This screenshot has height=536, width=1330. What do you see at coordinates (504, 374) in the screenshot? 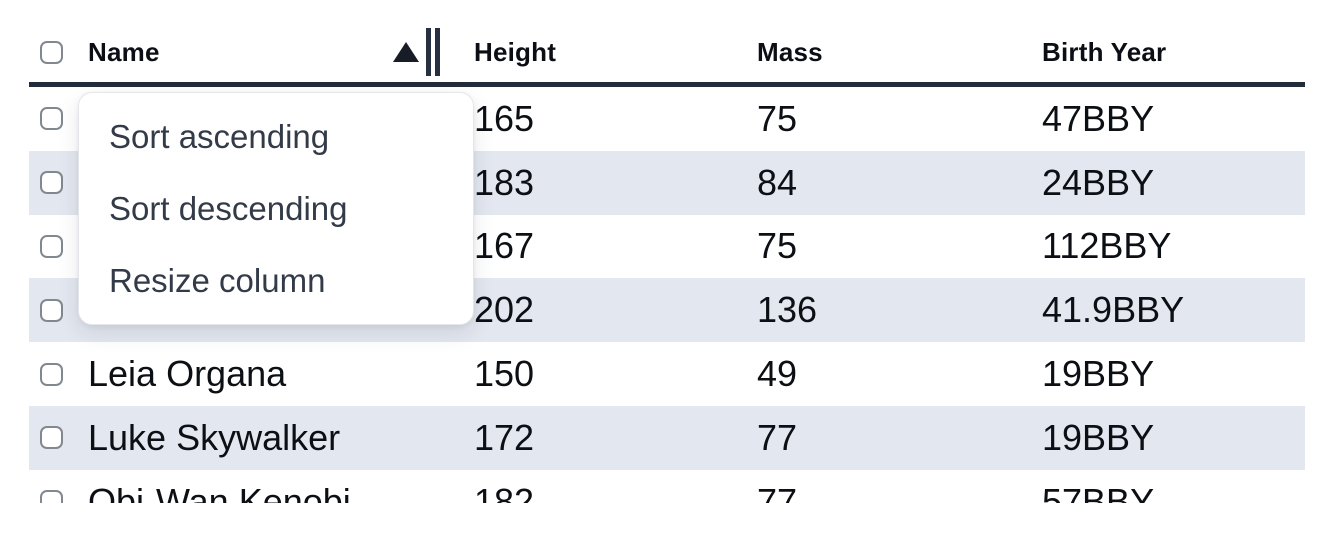
I see `cell-height: 150` at bounding box center [504, 374].